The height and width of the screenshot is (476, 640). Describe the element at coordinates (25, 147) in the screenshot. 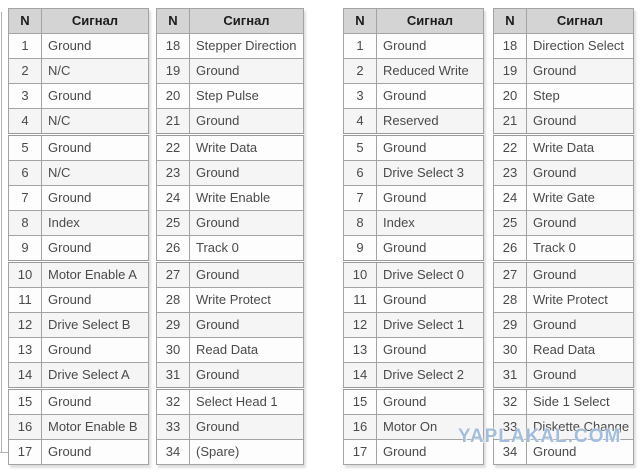

I see `pin-number-cell: 5` at that location.